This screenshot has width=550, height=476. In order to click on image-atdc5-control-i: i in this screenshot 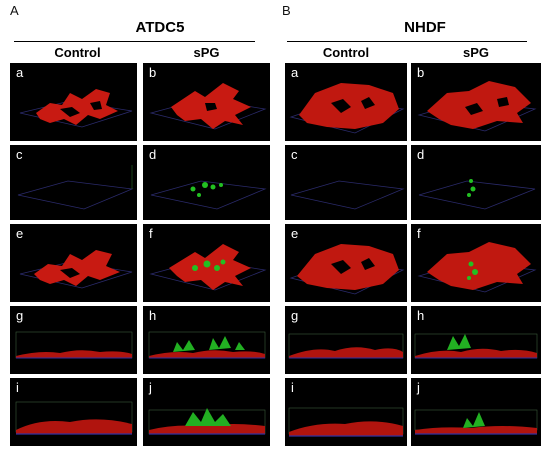, I will do `click(73, 412)`.